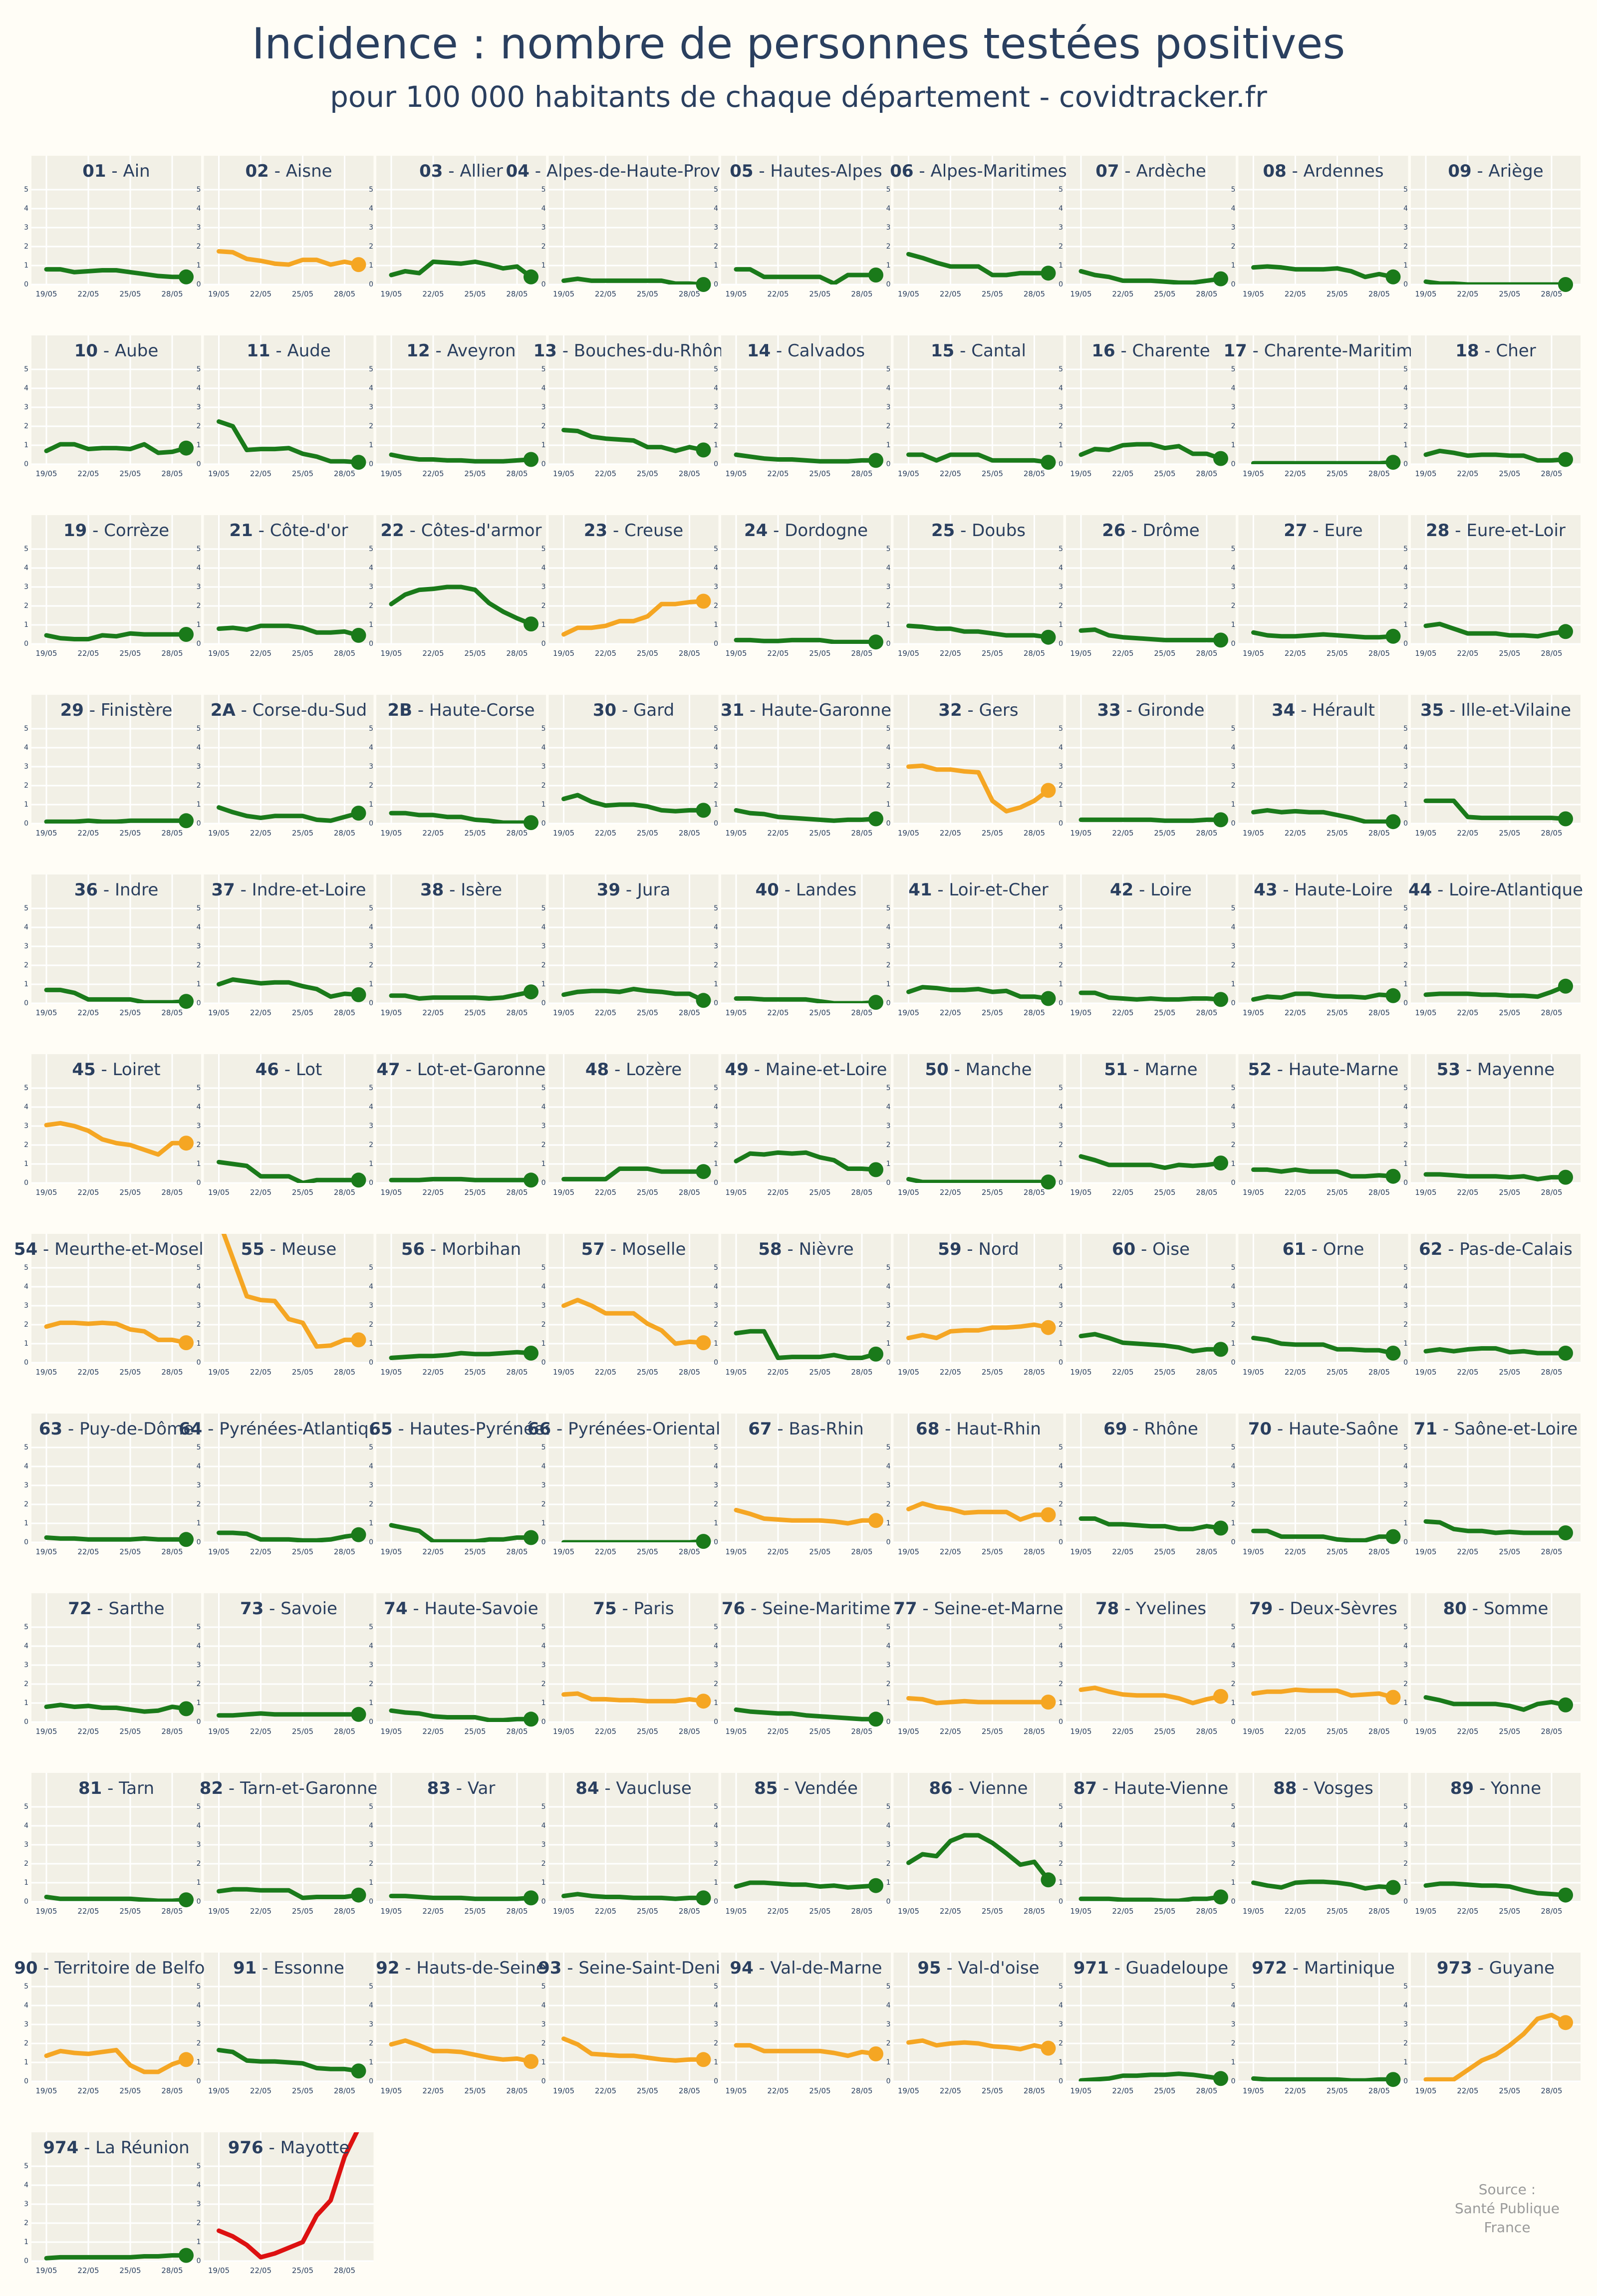 The height and width of the screenshot is (2296, 1597). Describe the element at coordinates (1507, 531) in the screenshot. I see `department-name: - Eure-et-Loir` at that location.